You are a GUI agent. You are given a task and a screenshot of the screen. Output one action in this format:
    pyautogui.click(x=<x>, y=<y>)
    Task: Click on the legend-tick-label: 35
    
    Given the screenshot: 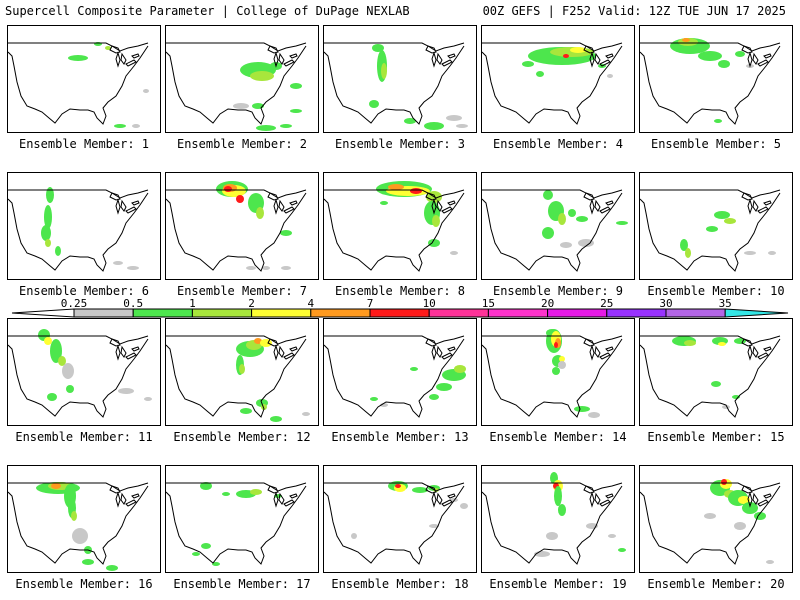 What is the action you would take?
    pyautogui.click(x=725, y=303)
    